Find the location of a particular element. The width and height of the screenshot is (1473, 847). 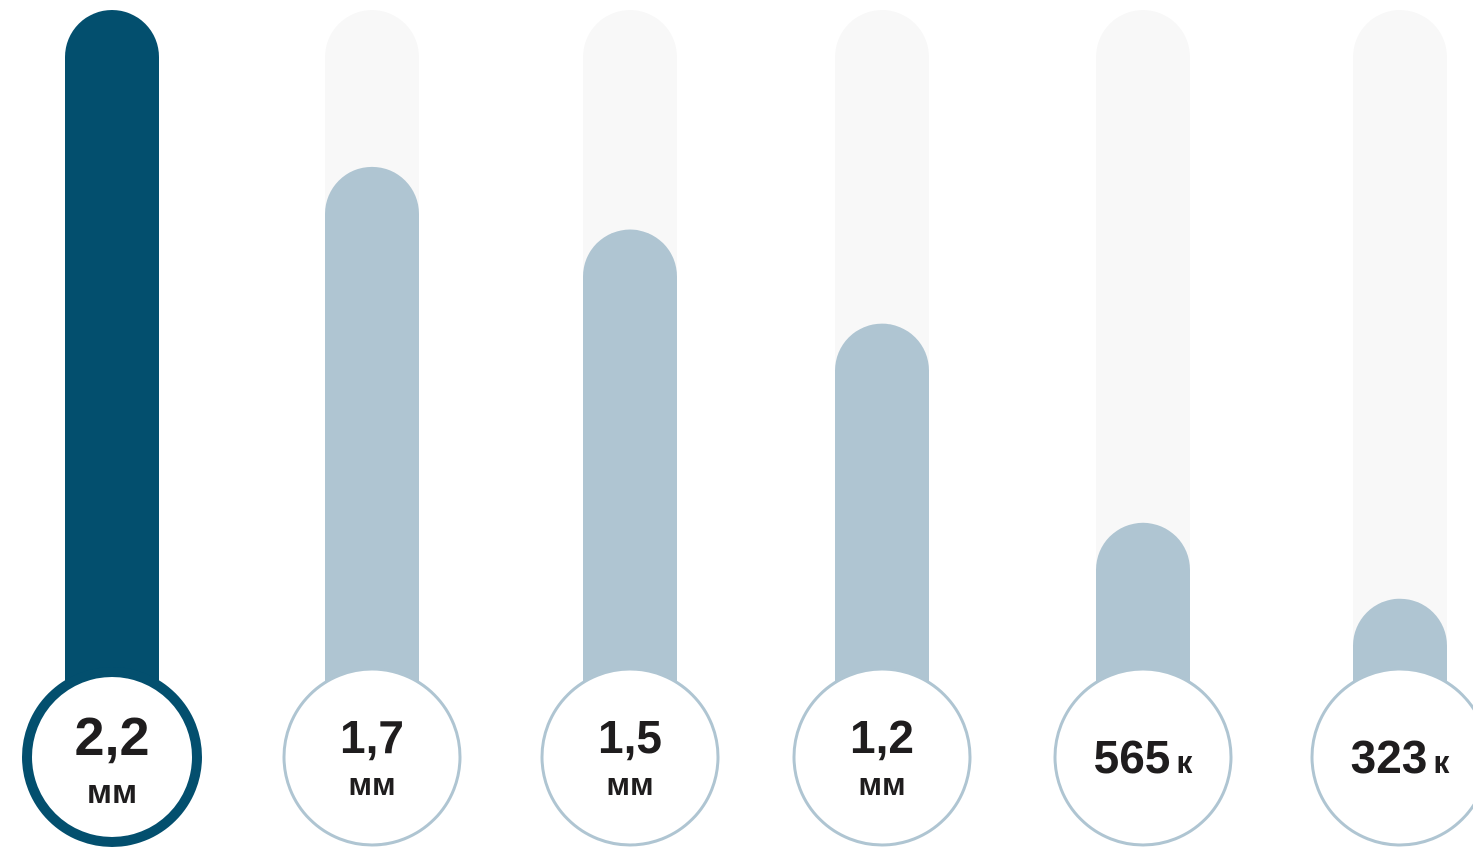

value-label-number: 2,2 is located at coordinates (111, 737).